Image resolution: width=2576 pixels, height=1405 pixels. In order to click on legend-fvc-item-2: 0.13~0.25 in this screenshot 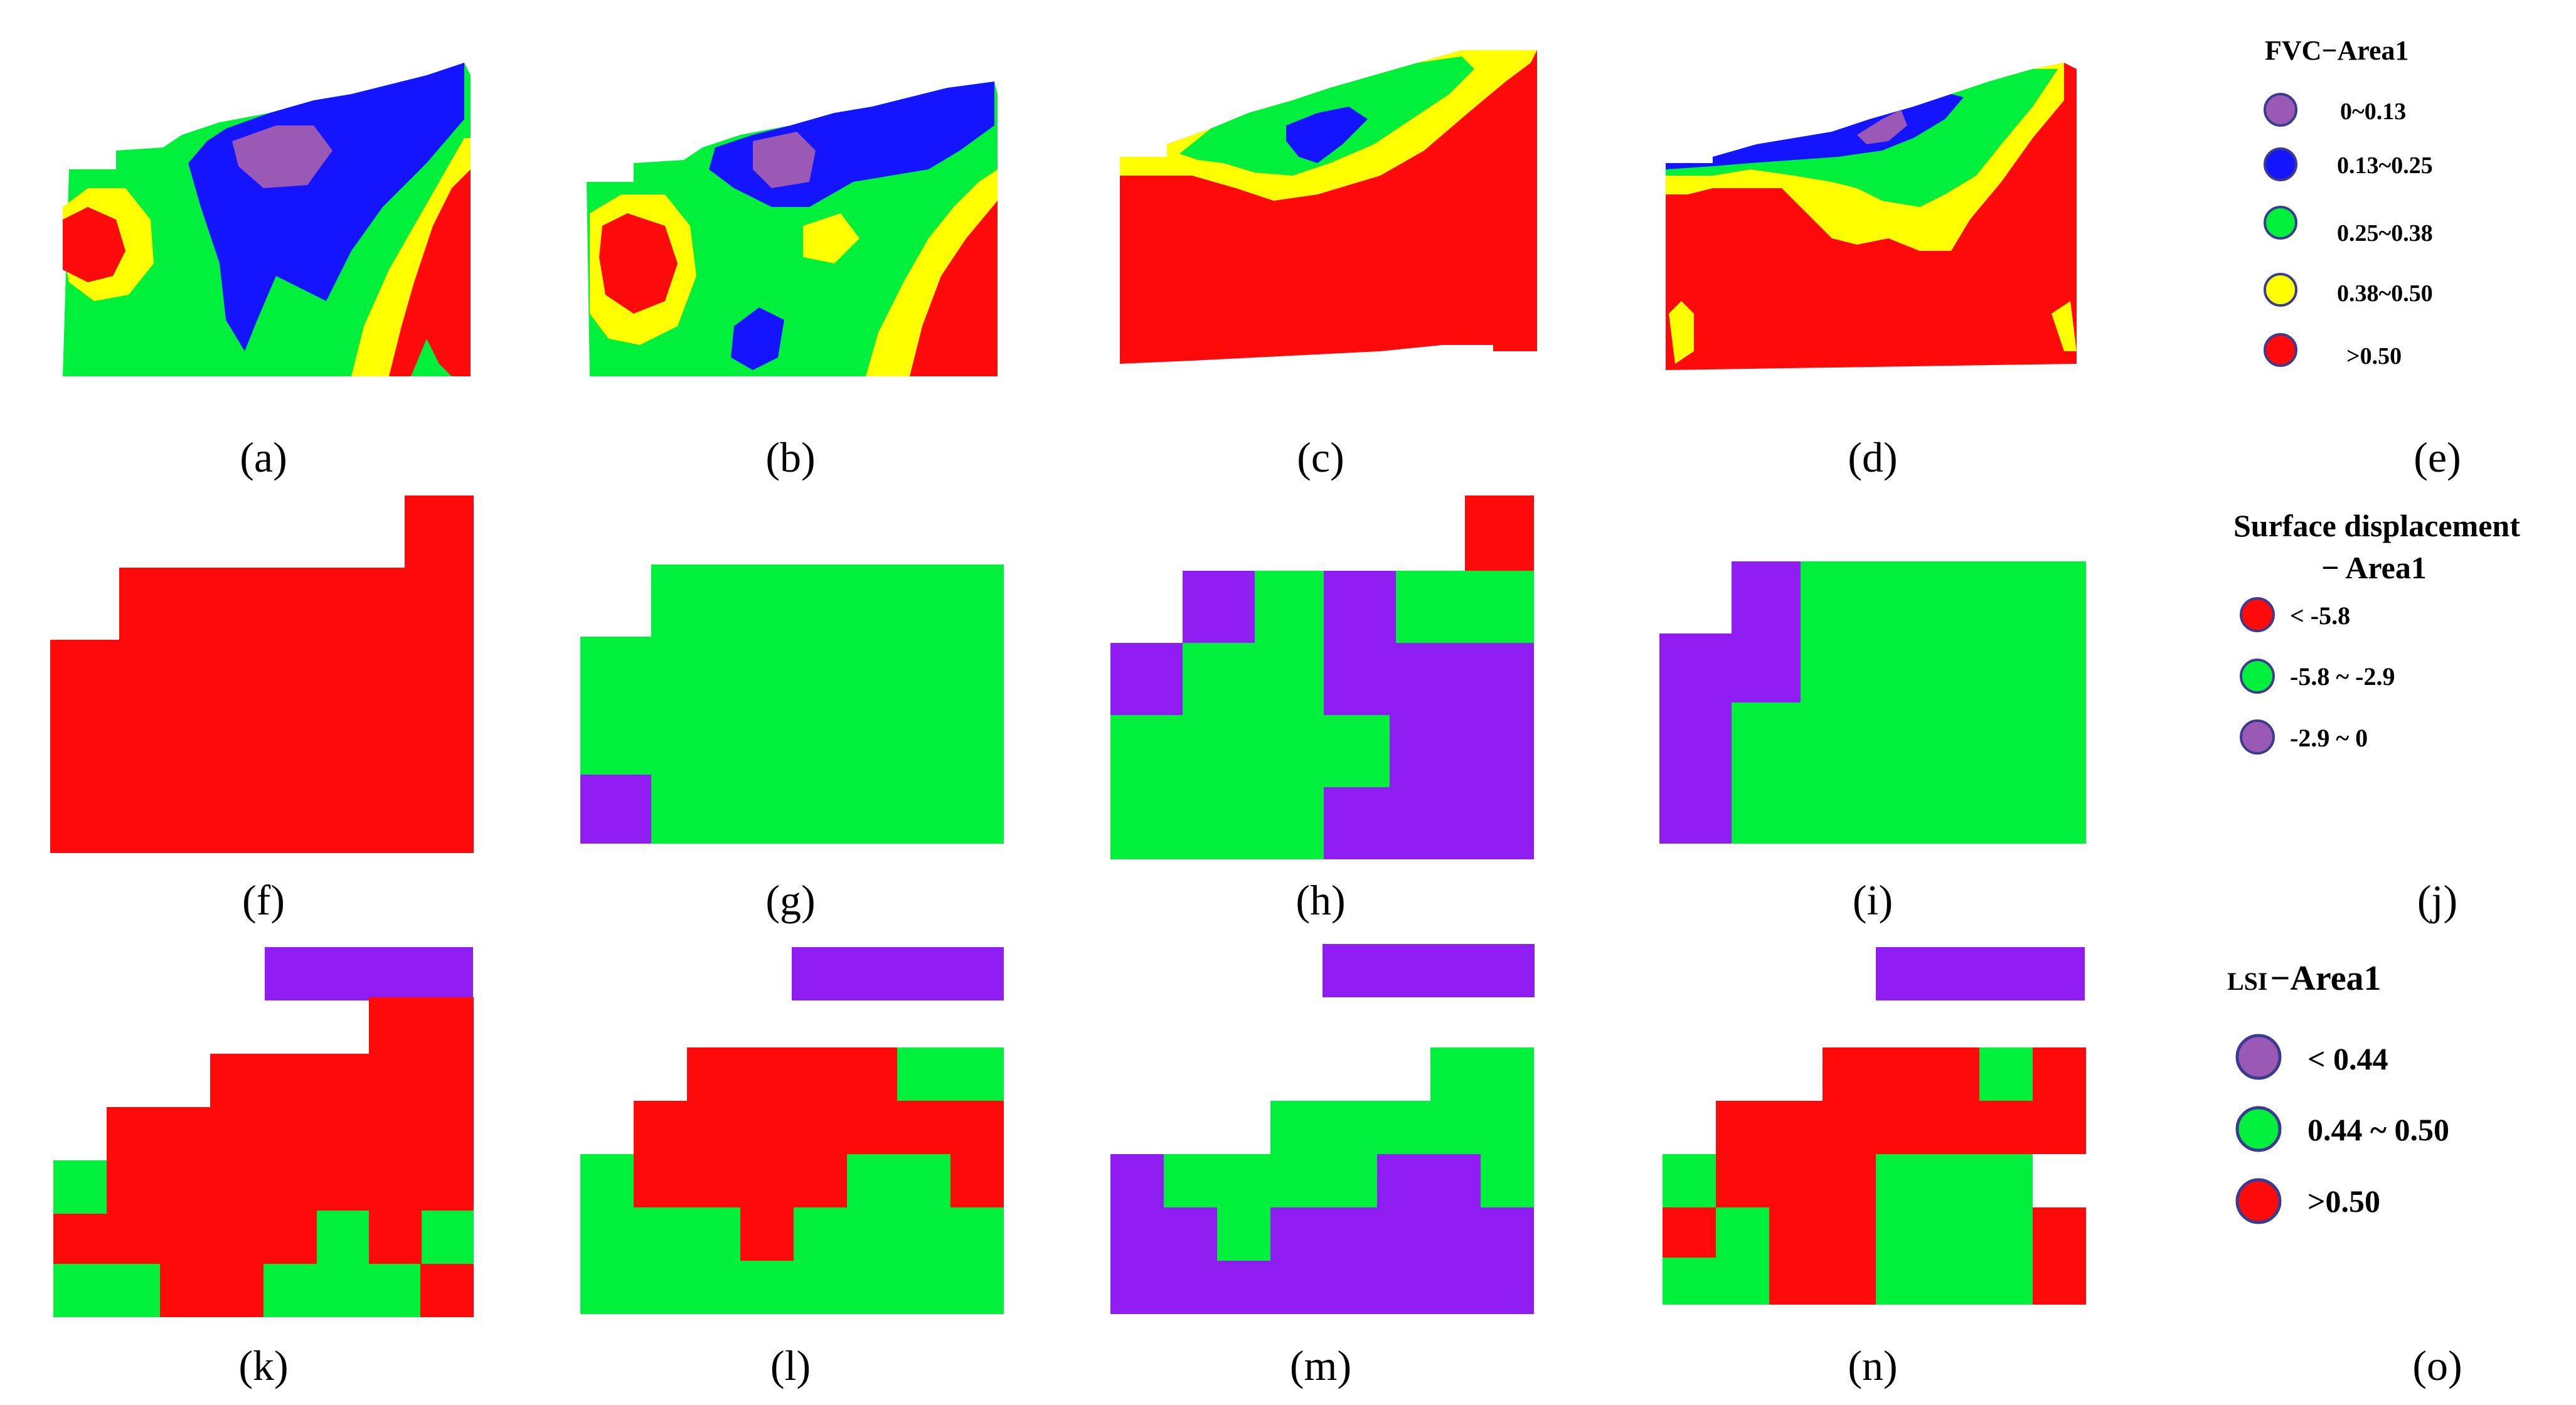, I will do `click(2348, 164)`.